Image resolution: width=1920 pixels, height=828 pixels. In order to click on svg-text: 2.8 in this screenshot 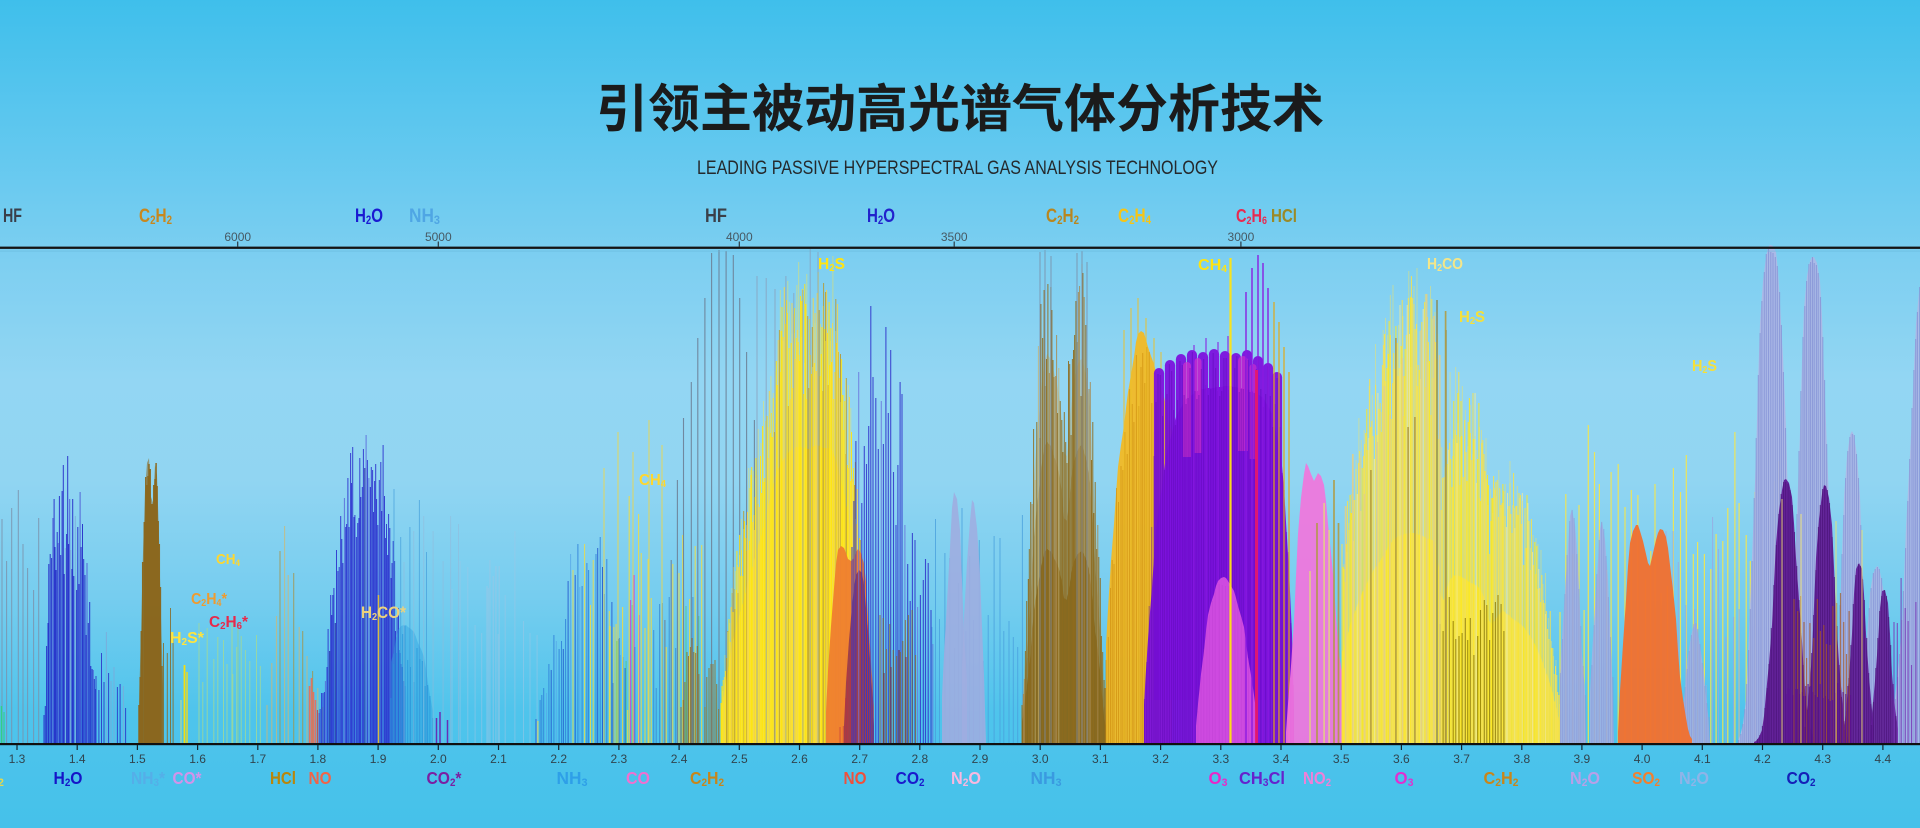, I will do `click(919, 759)`.